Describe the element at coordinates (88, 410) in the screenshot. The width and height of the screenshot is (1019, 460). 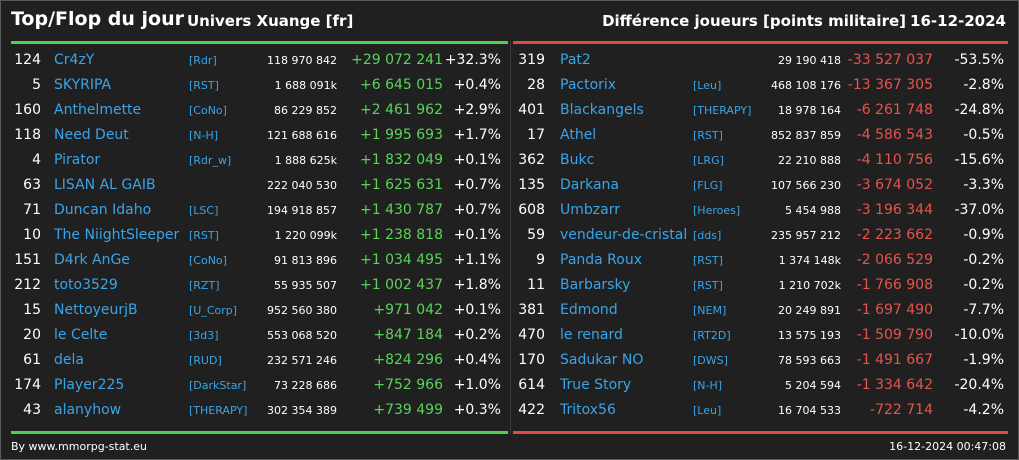
I see `player-name-link: alanyhow` at that location.